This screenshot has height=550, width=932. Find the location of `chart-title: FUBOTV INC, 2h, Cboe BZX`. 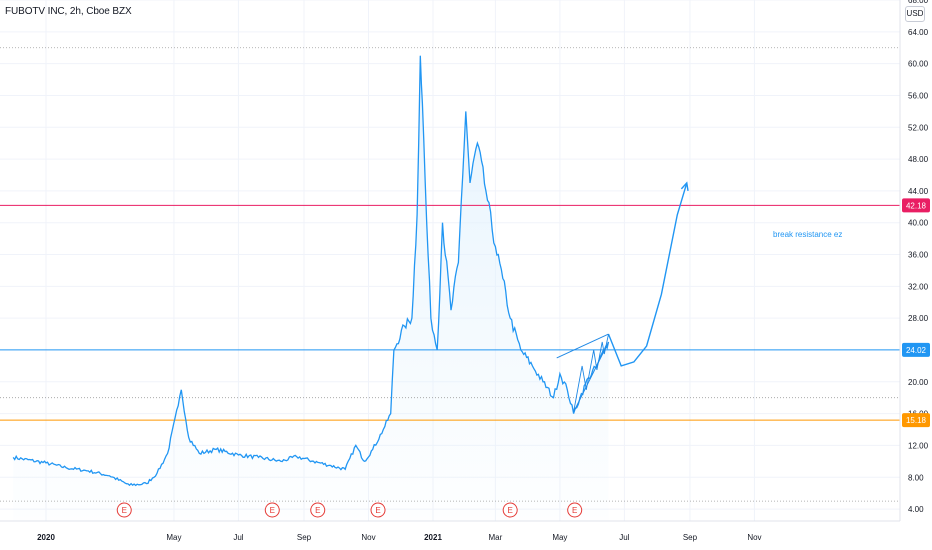

chart-title: FUBOTV INC, 2h, Cboe BZX is located at coordinates (68, 11).